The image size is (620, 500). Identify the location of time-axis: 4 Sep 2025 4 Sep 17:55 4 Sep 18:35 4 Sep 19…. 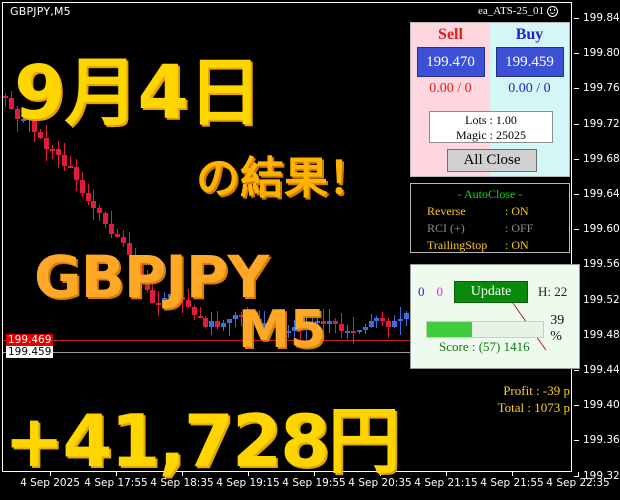
(306, 486).